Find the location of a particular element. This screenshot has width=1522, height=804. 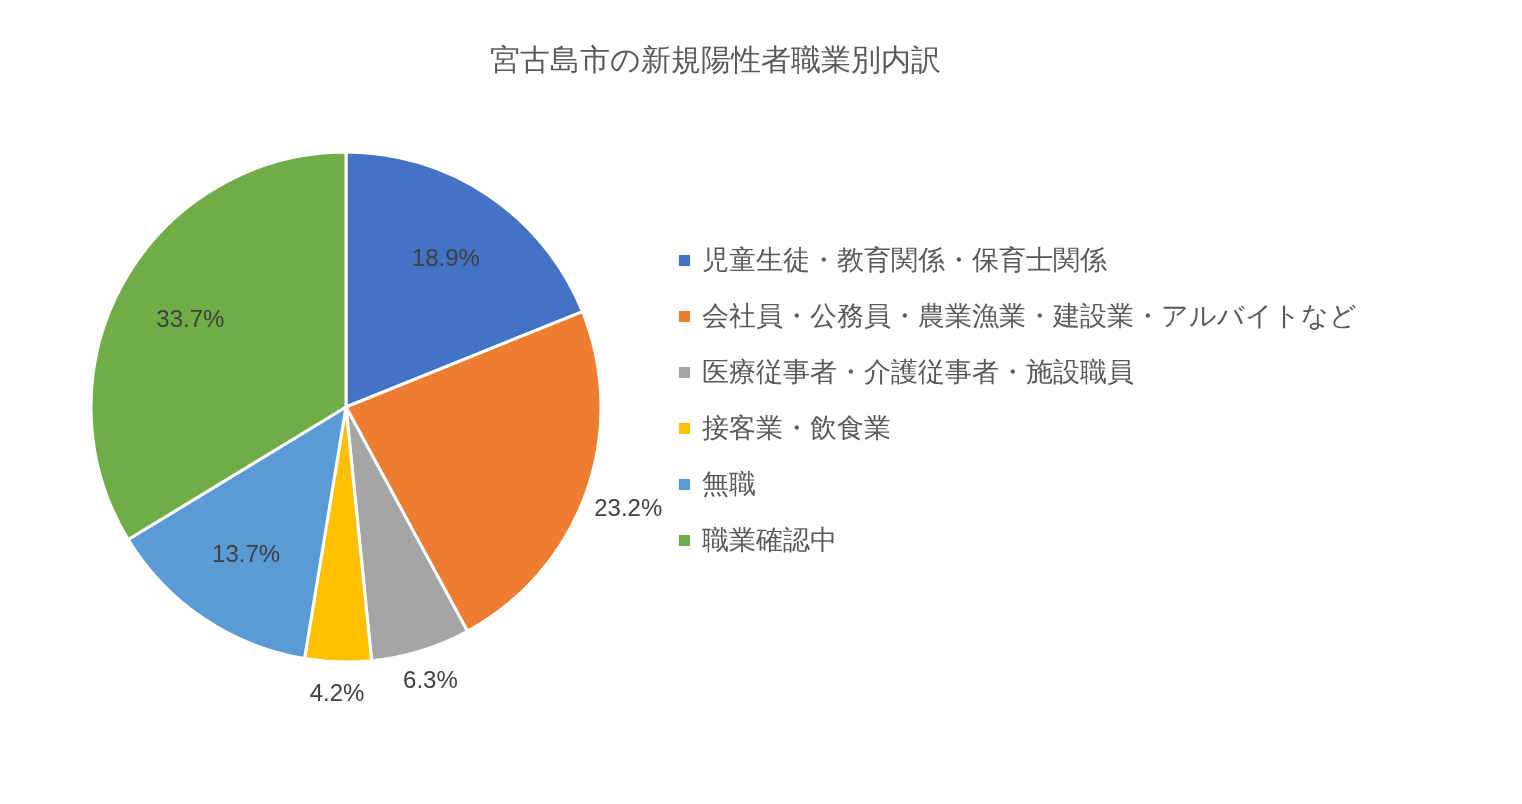

data-label: 13.7% is located at coordinates (246, 553).